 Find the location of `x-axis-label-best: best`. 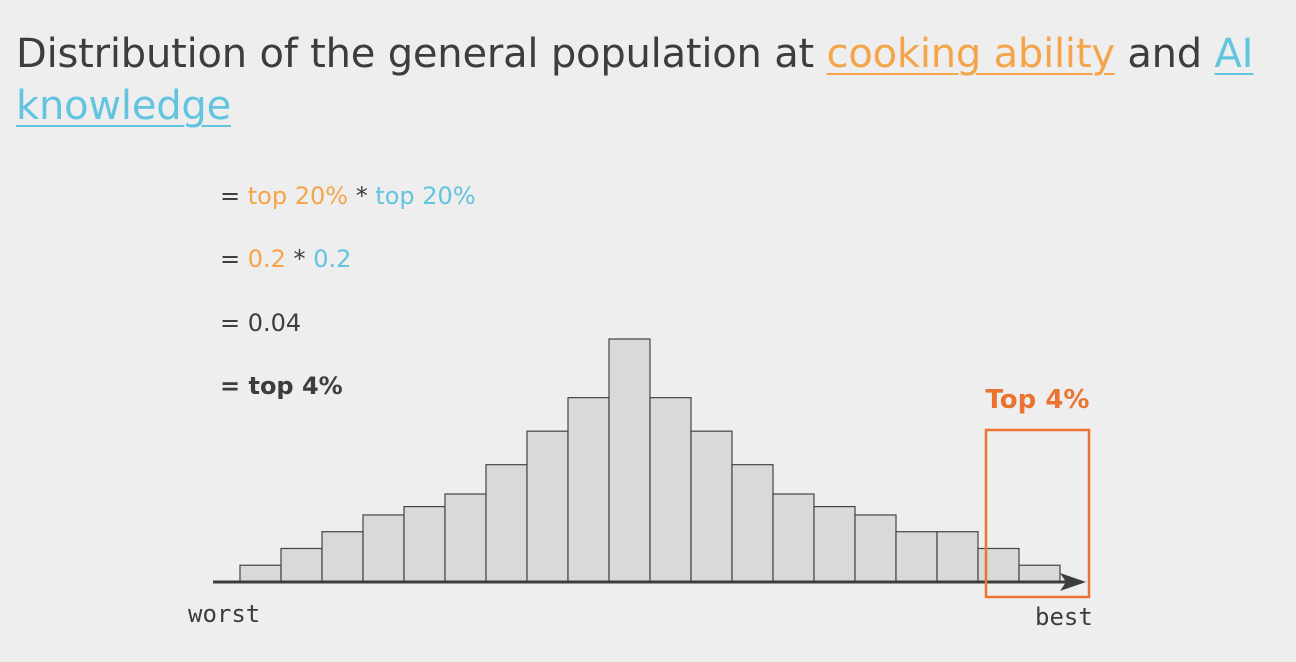

x-axis-label-best: best is located at coordinates (1064, 617).